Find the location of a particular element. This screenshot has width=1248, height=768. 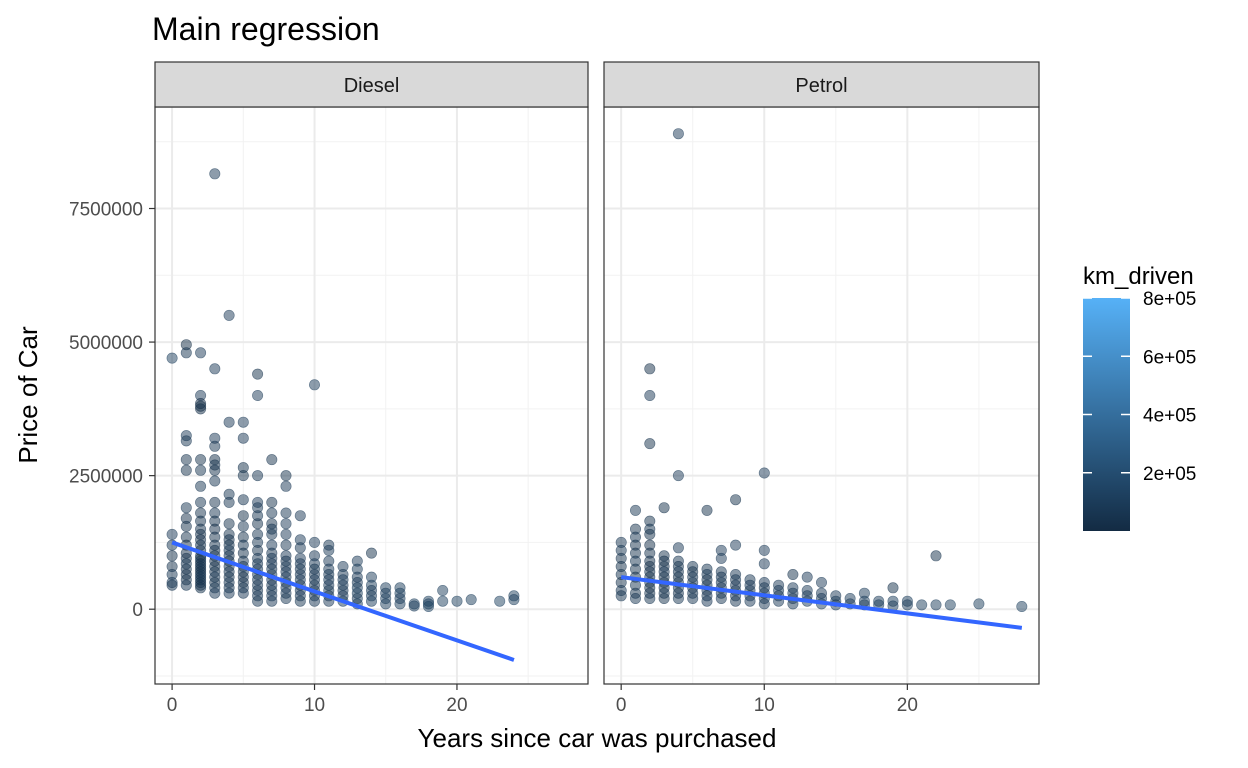

legend-ticks: 2e+05 4e+05 6e+05 8e+05 is located at coordinates (1139, 387).